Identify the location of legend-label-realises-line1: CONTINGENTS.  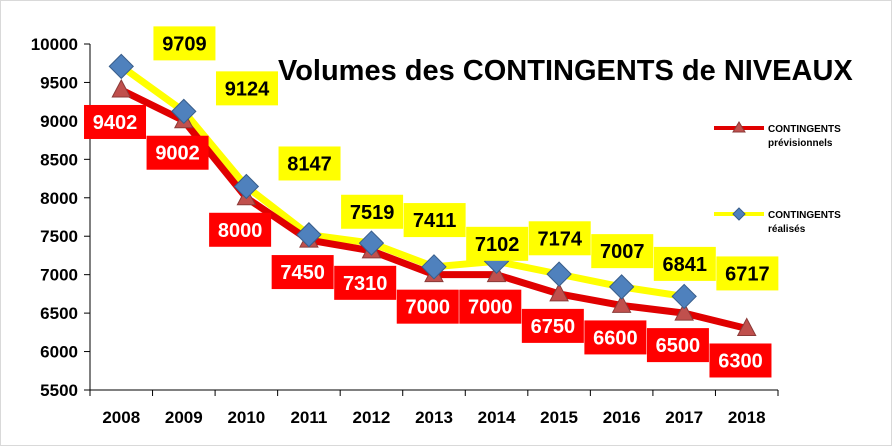
(804, 215).